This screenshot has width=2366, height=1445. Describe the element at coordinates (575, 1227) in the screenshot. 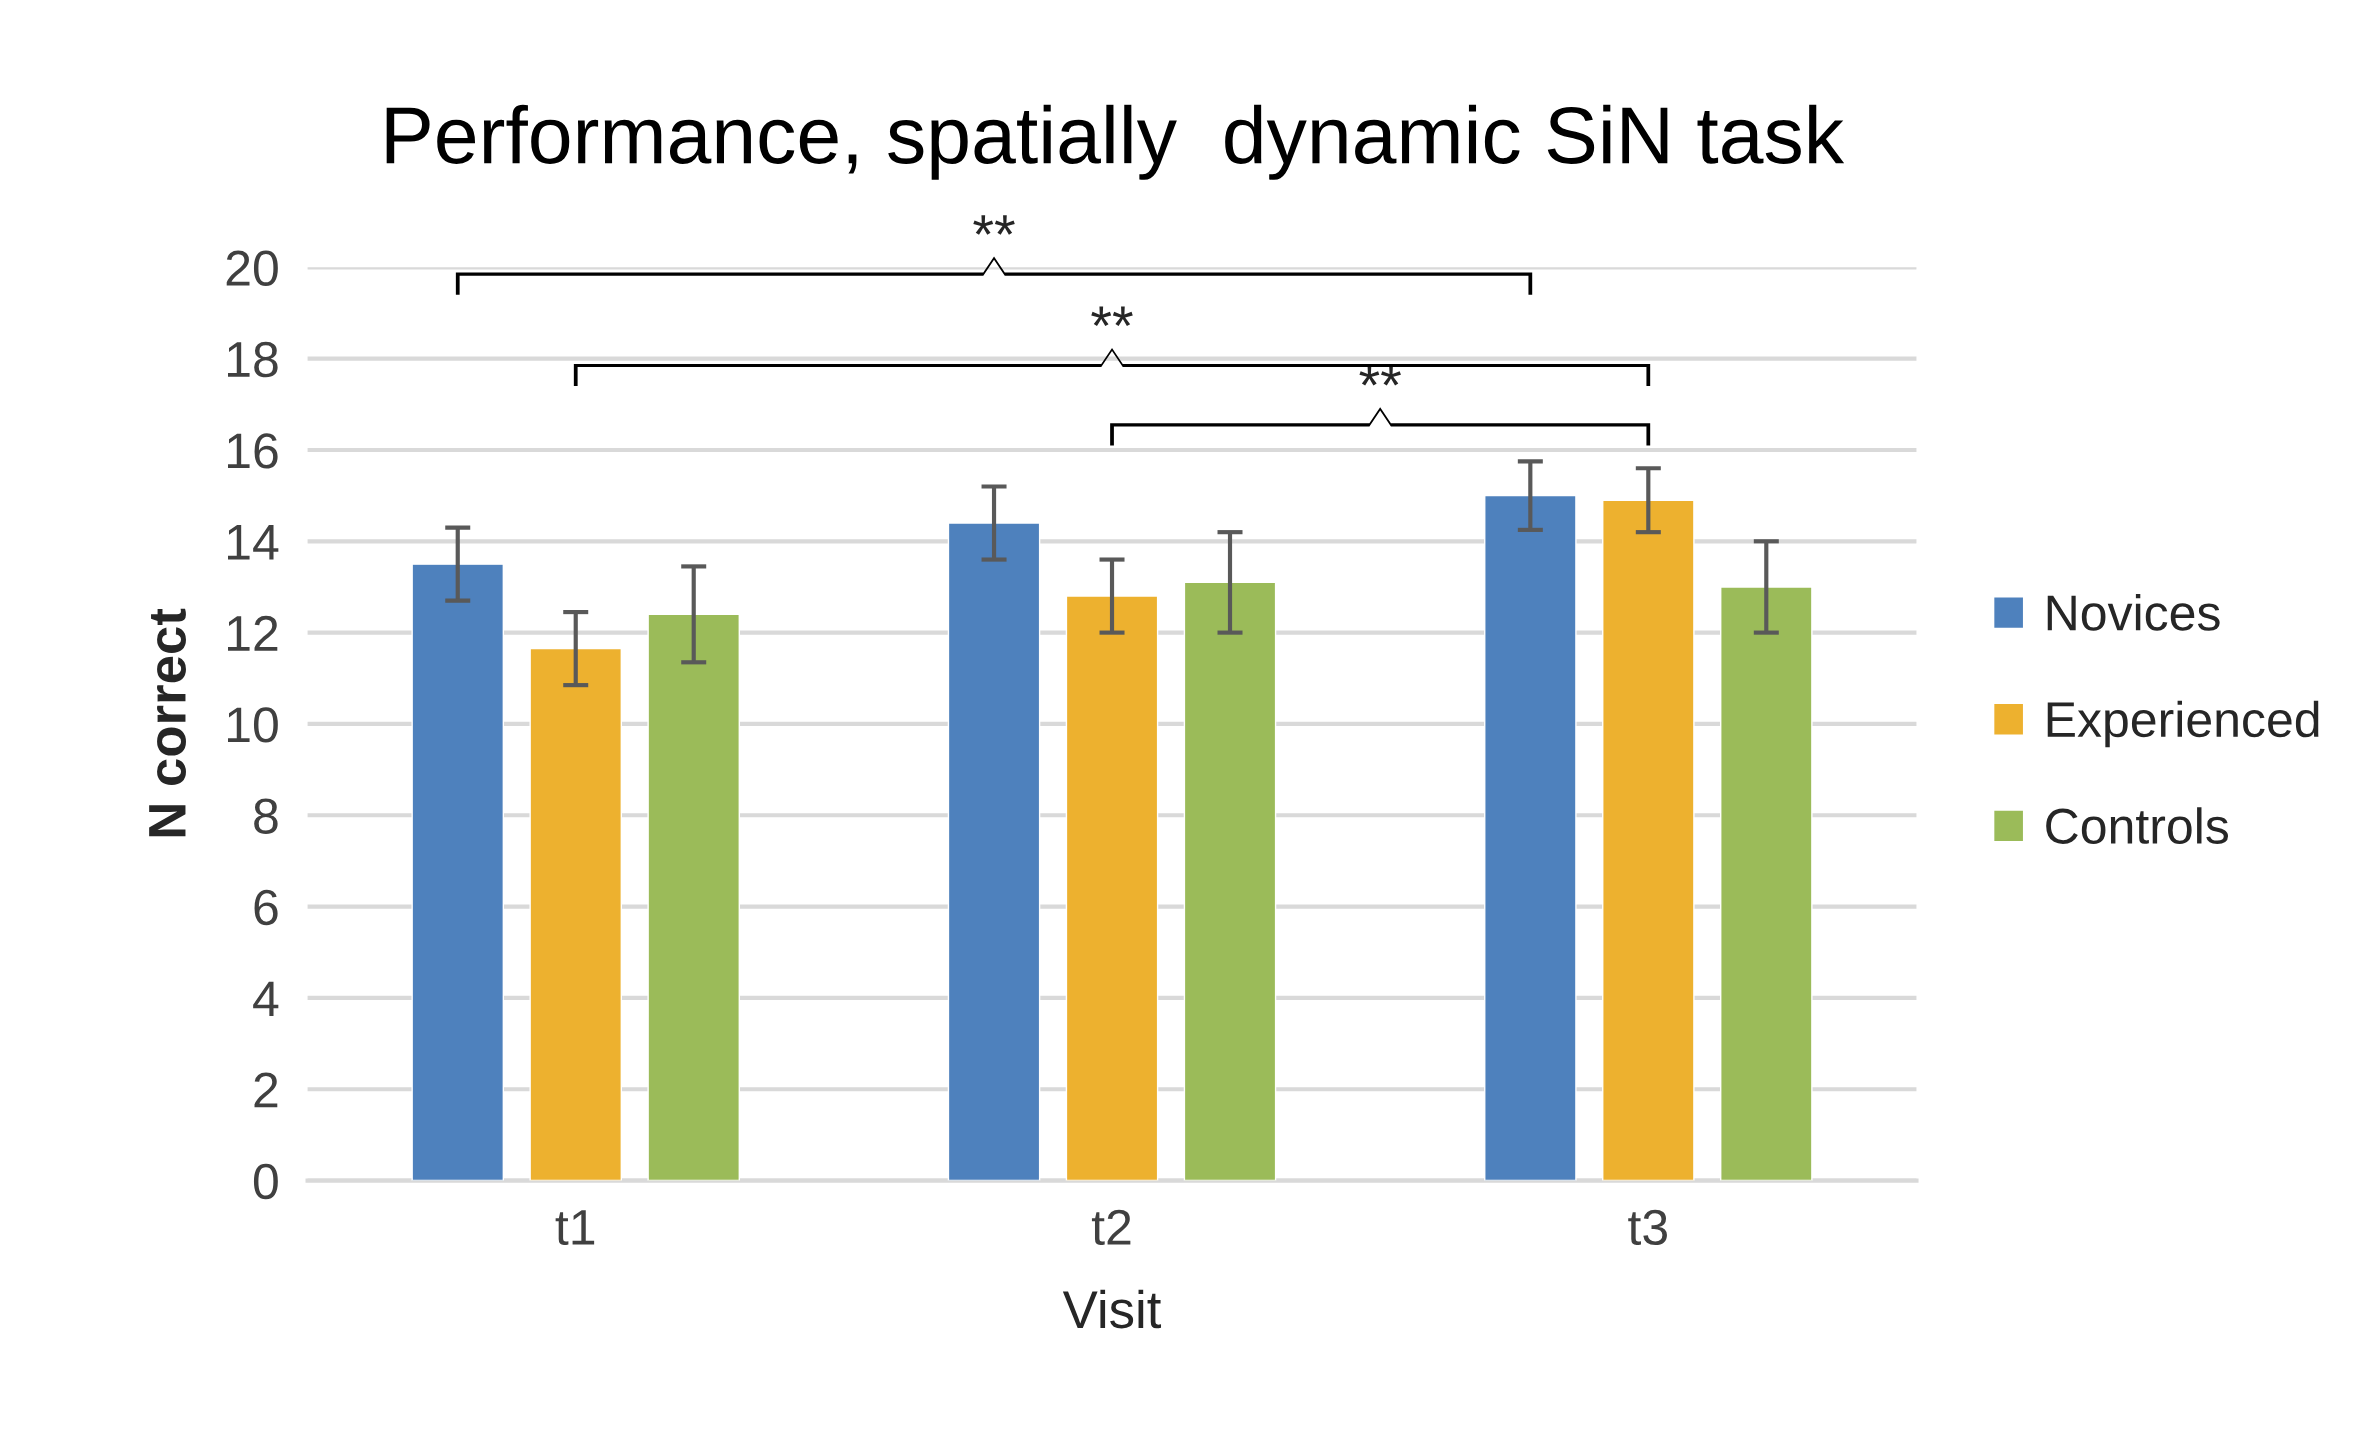

I see `x-tick-label: t1` at that location.